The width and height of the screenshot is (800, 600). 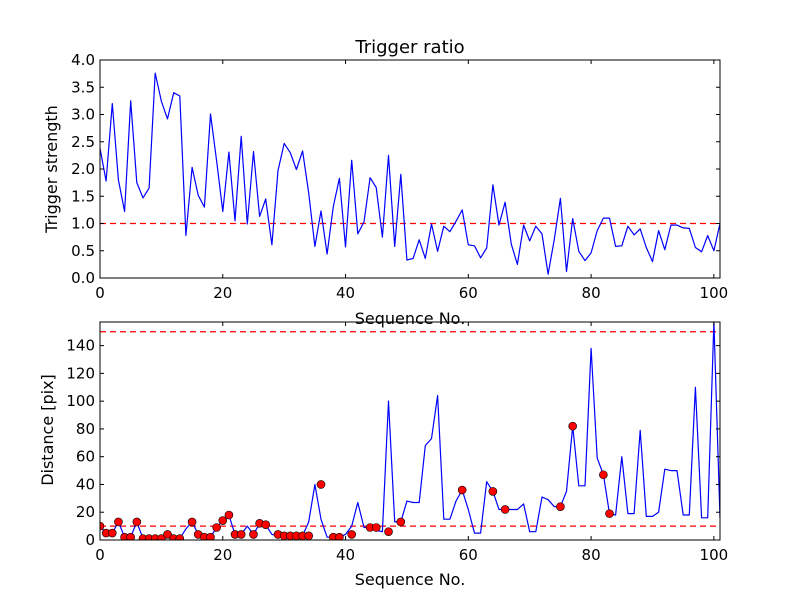 I want to click on y-tick-label: 40, so click(x=85, y=484).